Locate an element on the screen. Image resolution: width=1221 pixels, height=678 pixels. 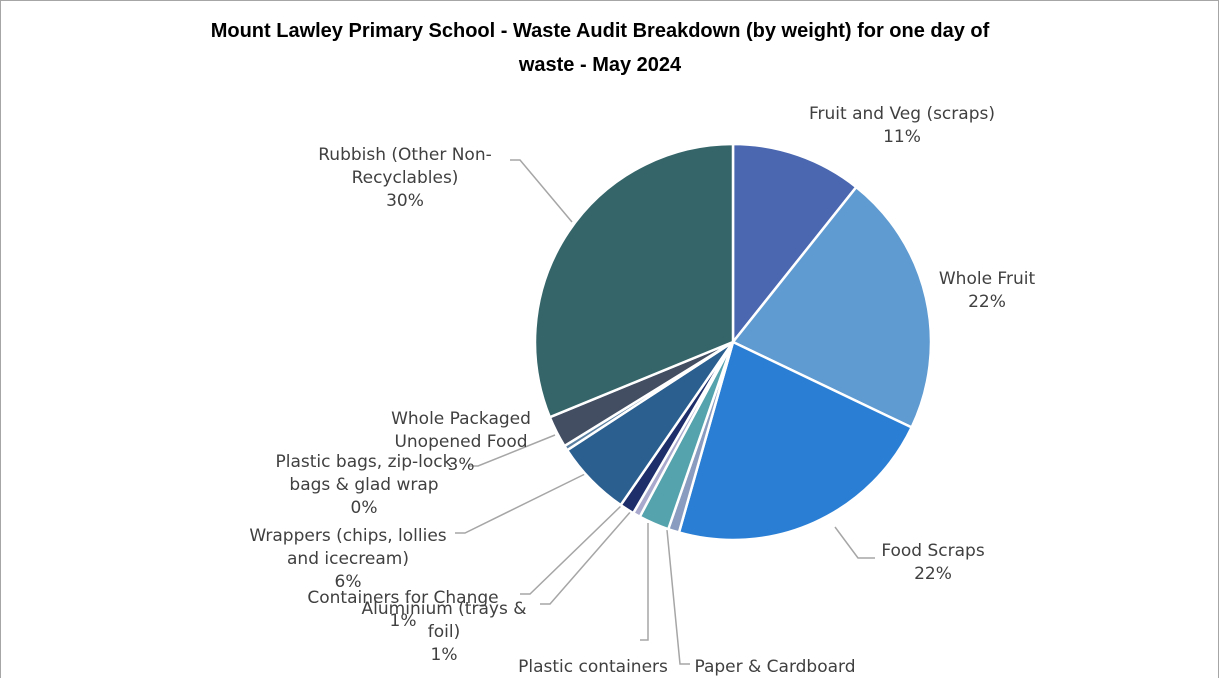
data-label-text: Whole Fruit is located at coordinates (987, 279).